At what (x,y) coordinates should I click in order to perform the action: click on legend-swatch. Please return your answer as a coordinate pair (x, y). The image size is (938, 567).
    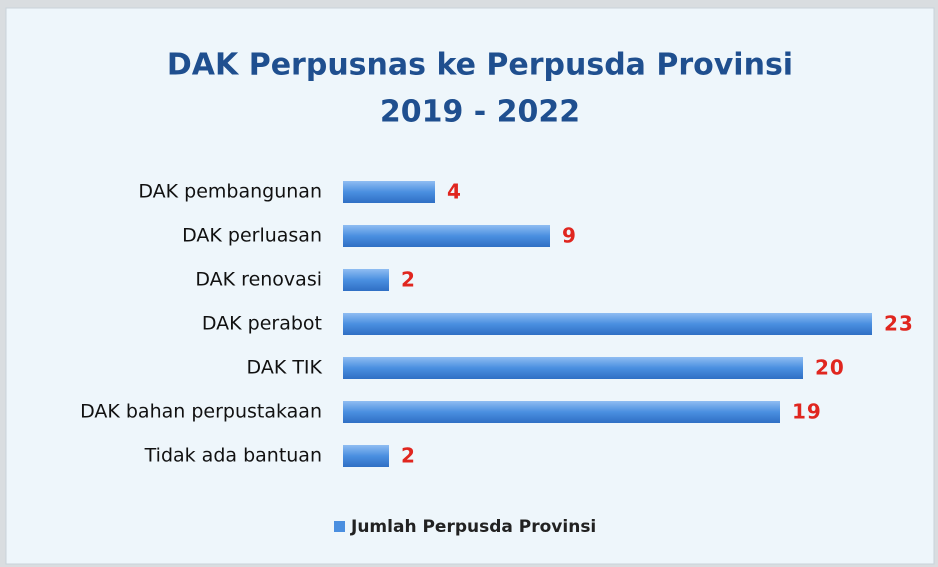
    Looking at the image, I should click on (339, 526).